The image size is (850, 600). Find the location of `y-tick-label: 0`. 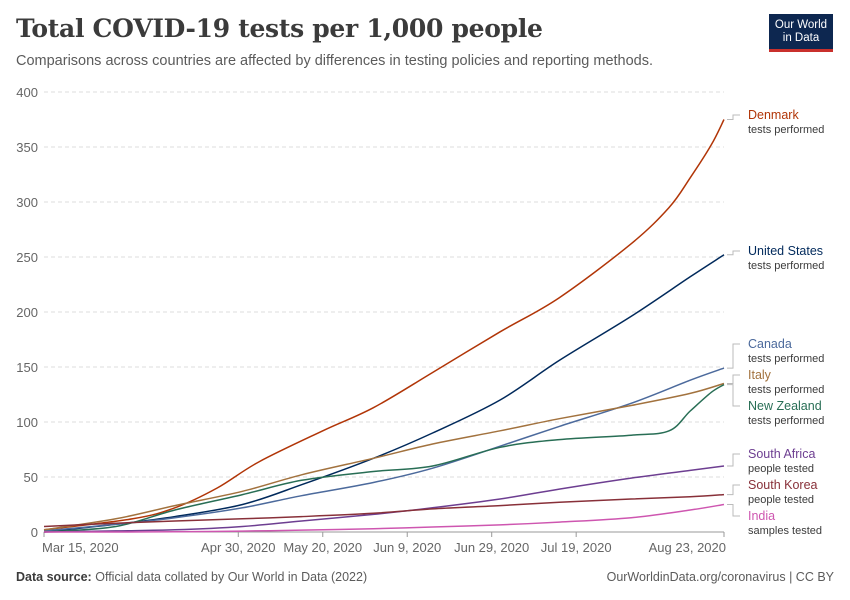

y-tick-label: 0 is located at coordinates (34, 532).